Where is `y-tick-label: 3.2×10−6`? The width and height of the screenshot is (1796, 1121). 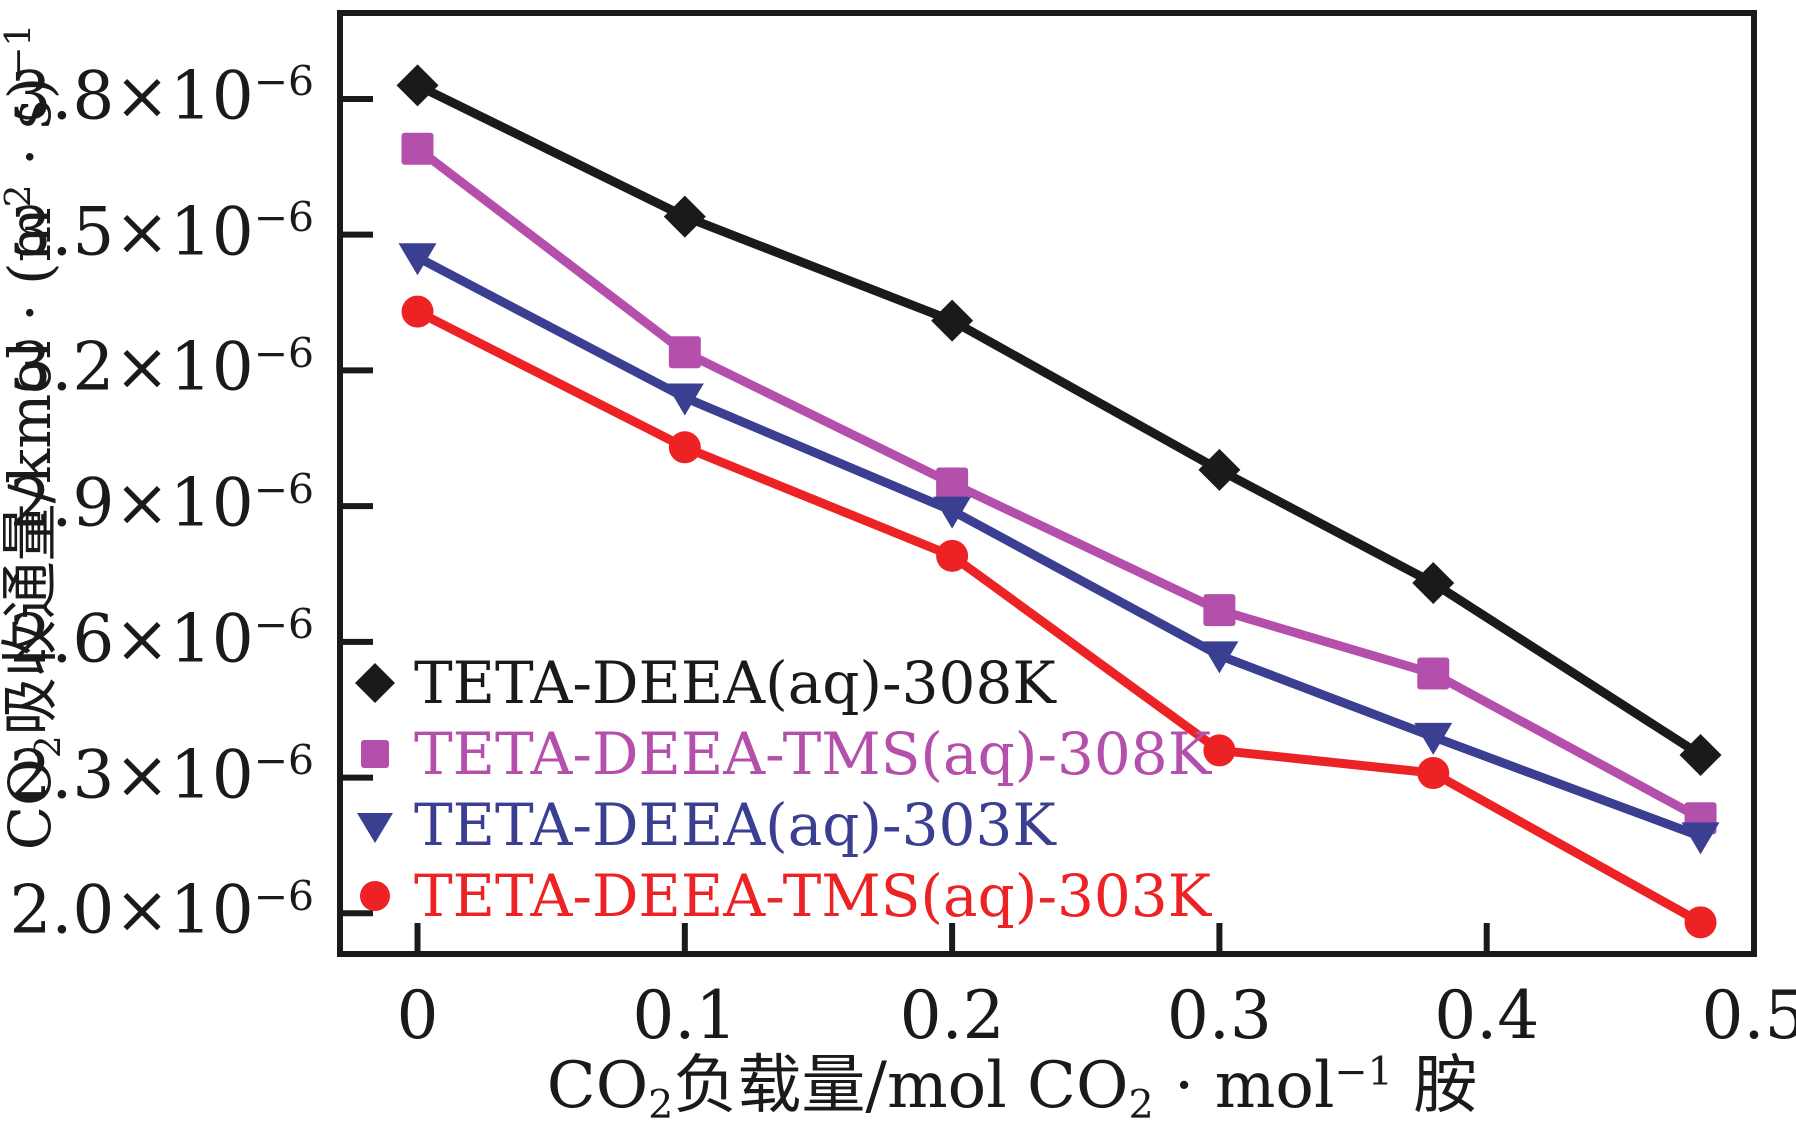 y-tick-label: 3.2×10−6 is located at coordinates (161, 367).